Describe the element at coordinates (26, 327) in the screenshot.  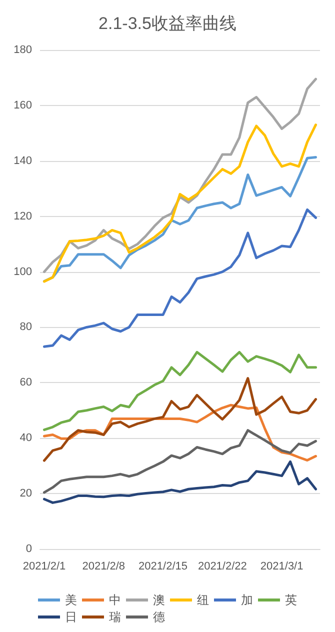
I see `y-tick-label: 80` at that location.